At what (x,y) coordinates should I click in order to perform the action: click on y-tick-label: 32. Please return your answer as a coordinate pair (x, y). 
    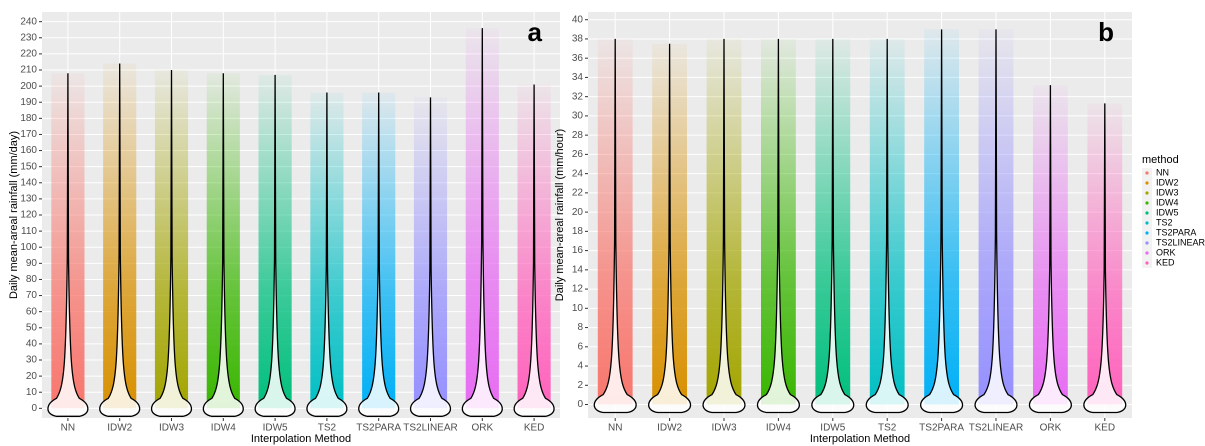
    Looking at the image, I should click on (578, 96).